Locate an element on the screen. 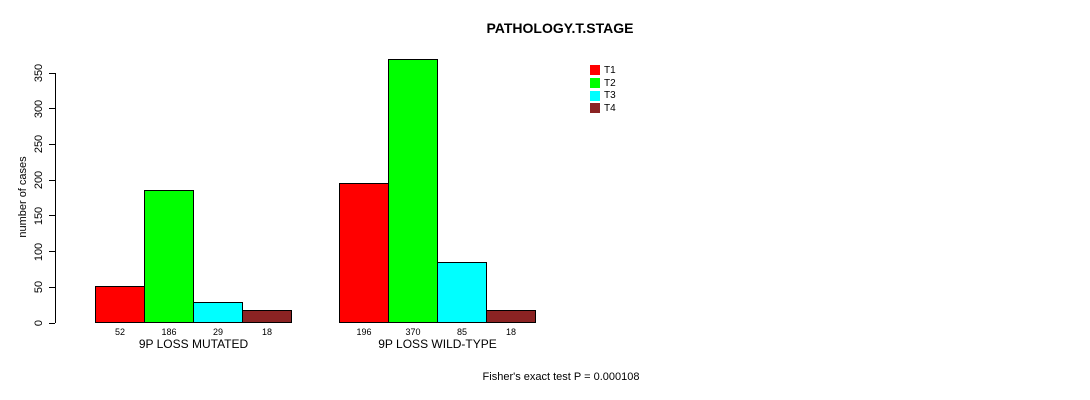 The width and height of the screenshot is (1090, 400). bar-value-label: 186 is located at coordinates (169, 332).